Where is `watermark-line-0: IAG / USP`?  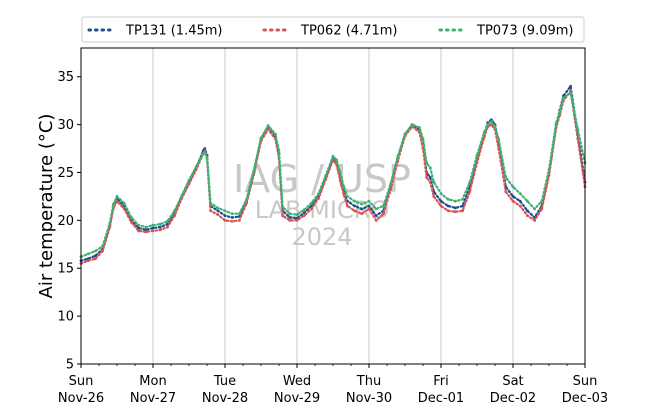 watermark-line-0: IAG / USP is located at coordinates (322, 179).